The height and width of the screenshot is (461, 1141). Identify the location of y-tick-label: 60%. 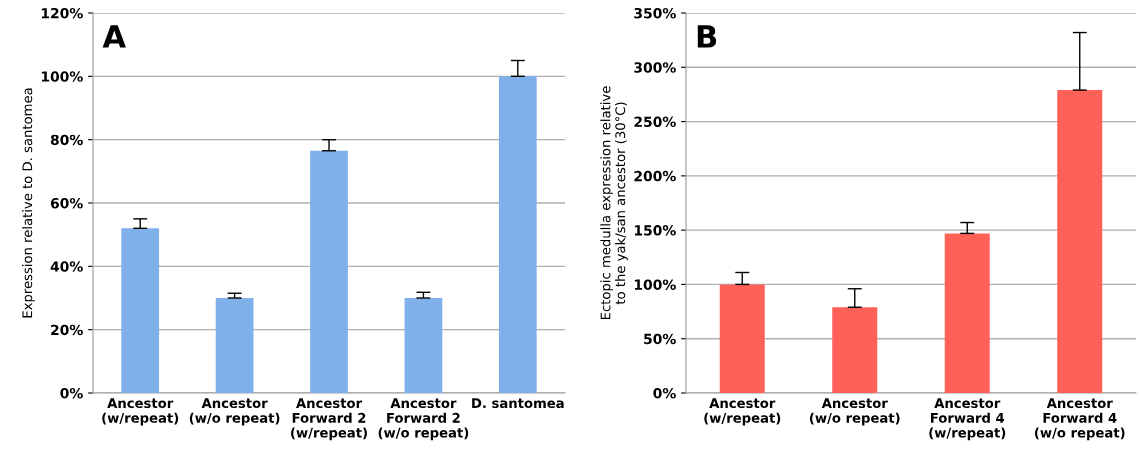
(66, 203).